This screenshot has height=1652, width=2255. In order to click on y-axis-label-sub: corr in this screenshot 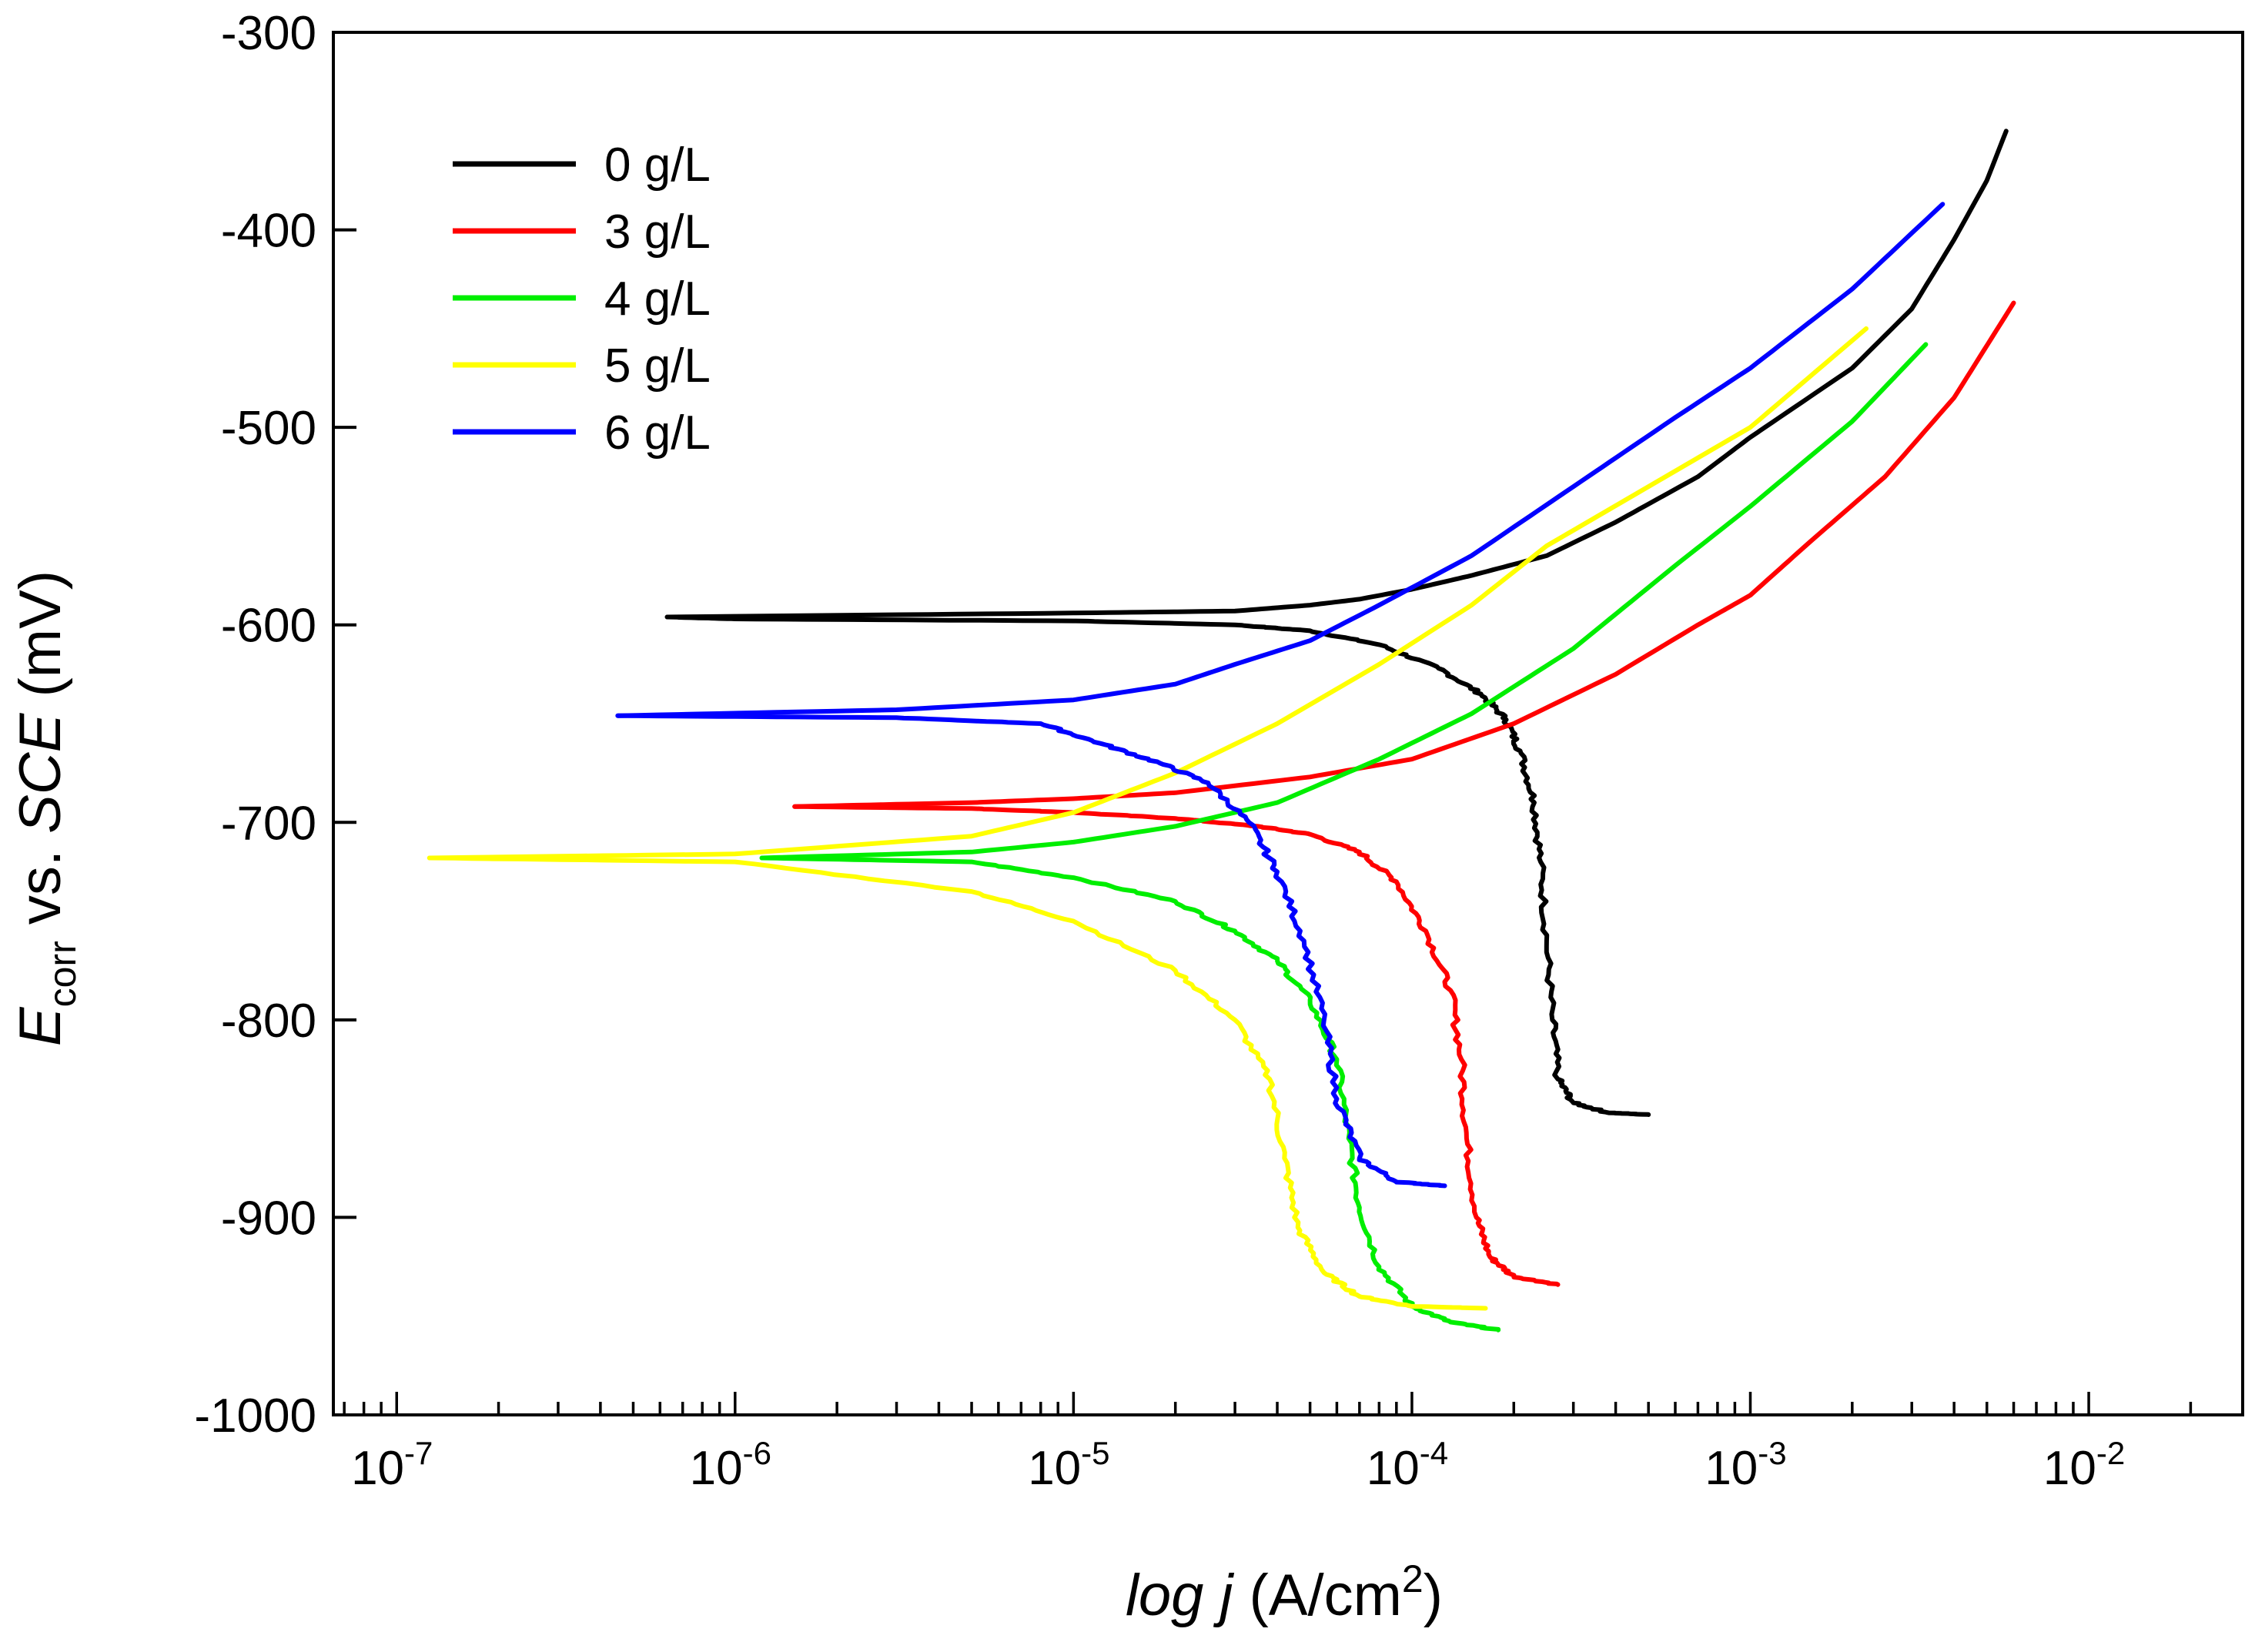, I will do `click(62, 974)`.